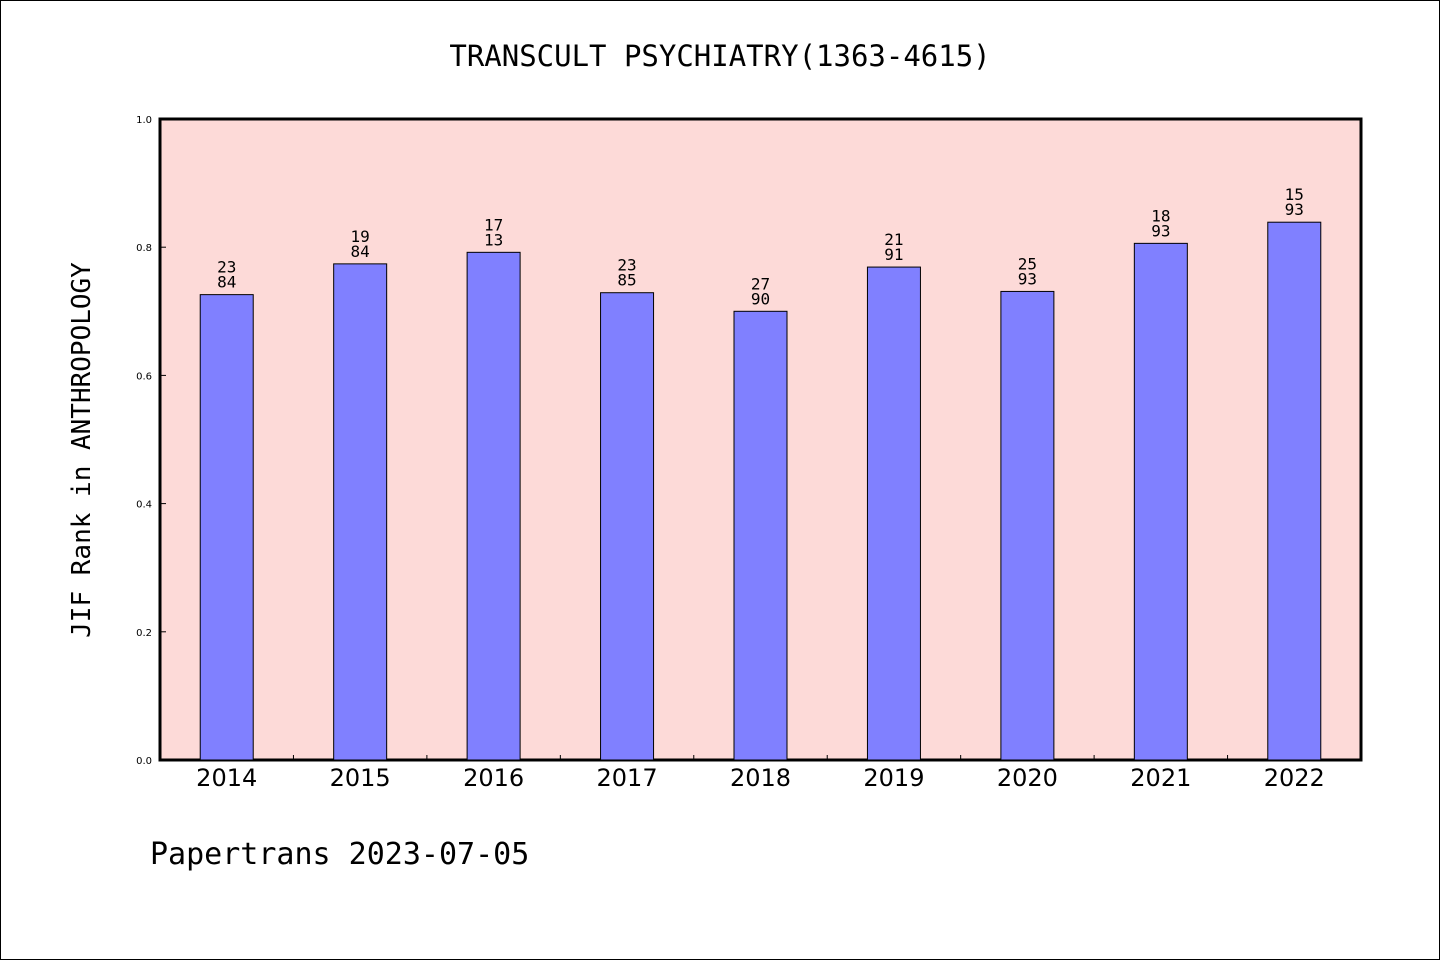  Describe the element at coordinates (144, 248) in the screenshot. I see `y-tick-label: 0.8` at that location.